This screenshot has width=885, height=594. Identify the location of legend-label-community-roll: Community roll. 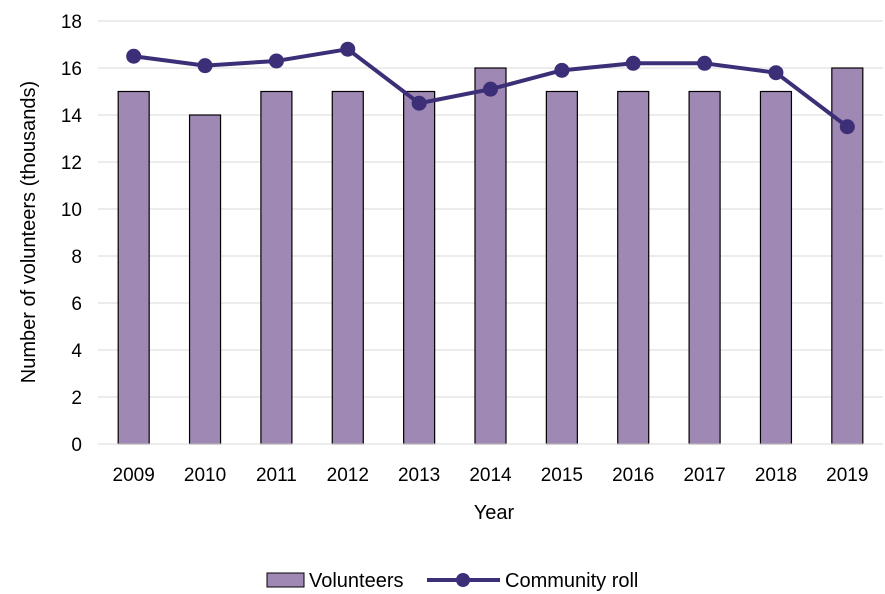
(571, 581).